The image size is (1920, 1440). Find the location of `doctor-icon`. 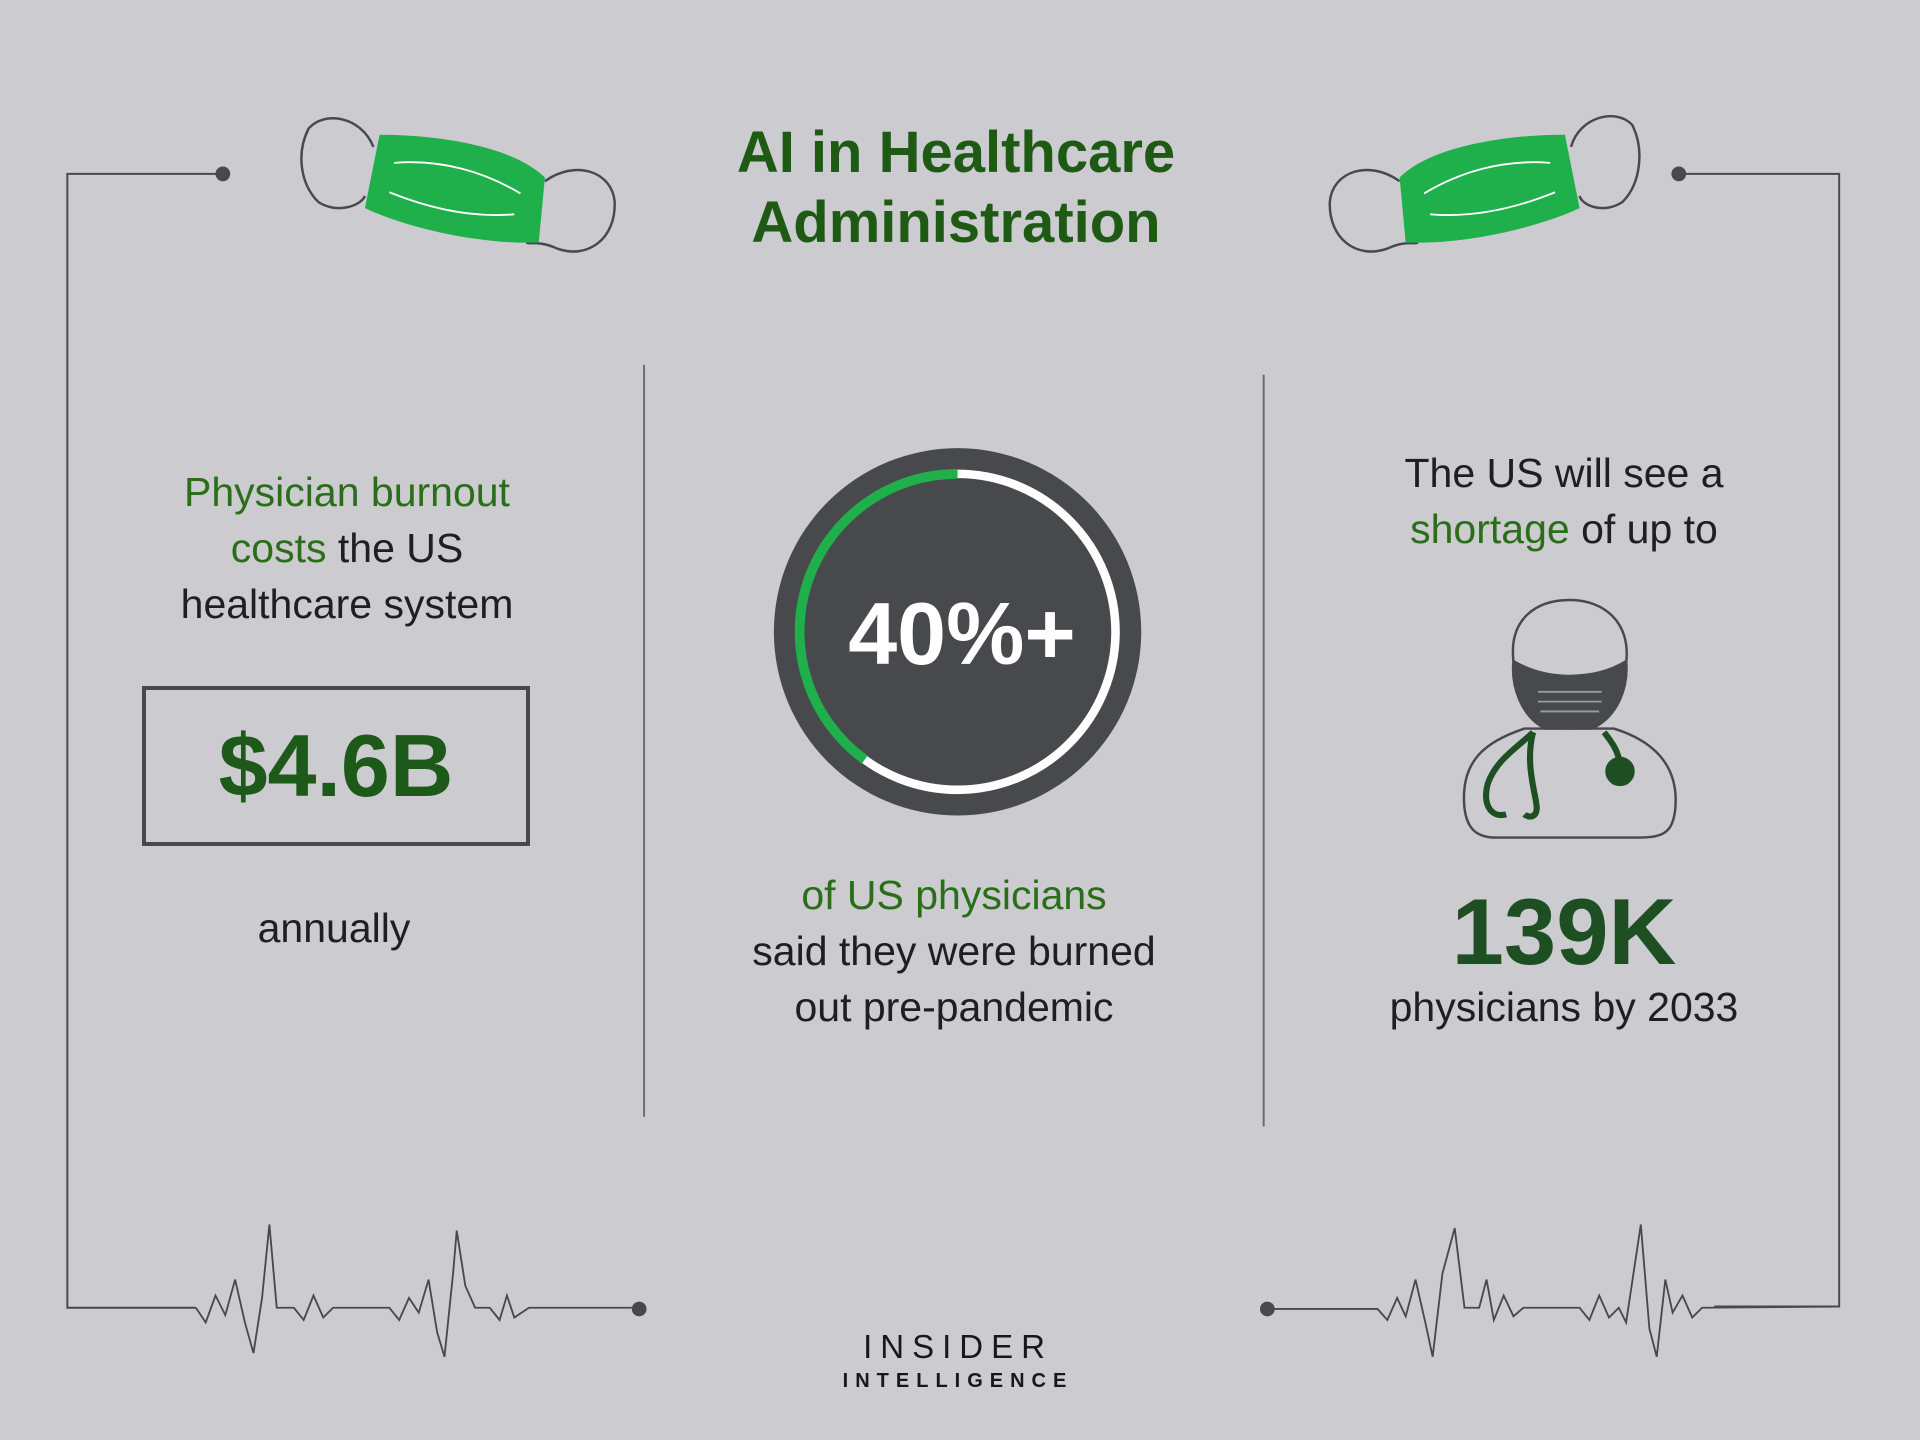

doctor-icon is located at coordinates (1569, 718).